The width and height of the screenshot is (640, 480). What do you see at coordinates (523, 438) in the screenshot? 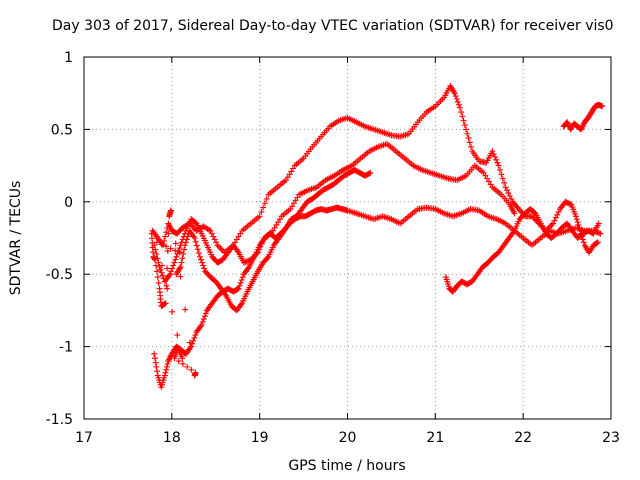
I see `x-tick-label: 22` at bounding box center [523, 438].